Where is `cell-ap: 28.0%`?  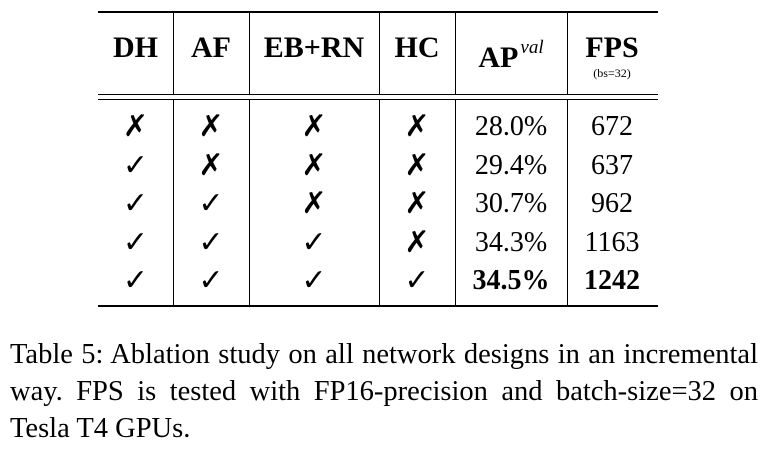 cell-ap: 28.0% is located at coordinates (511, 126).